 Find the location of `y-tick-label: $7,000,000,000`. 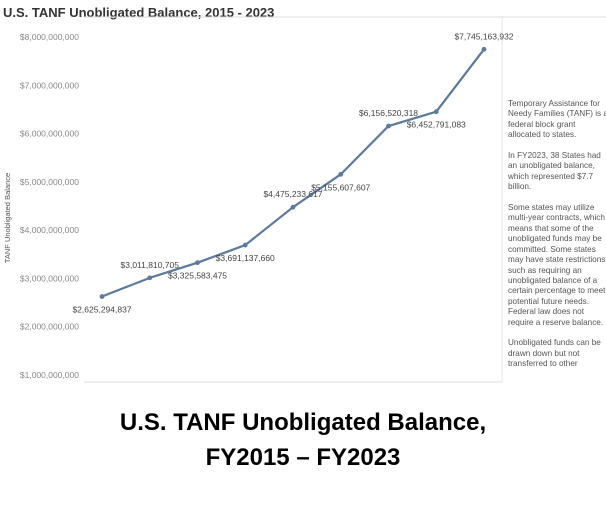

y-tick-label: $7,000,000,000 is located at coordinates (49, 85).